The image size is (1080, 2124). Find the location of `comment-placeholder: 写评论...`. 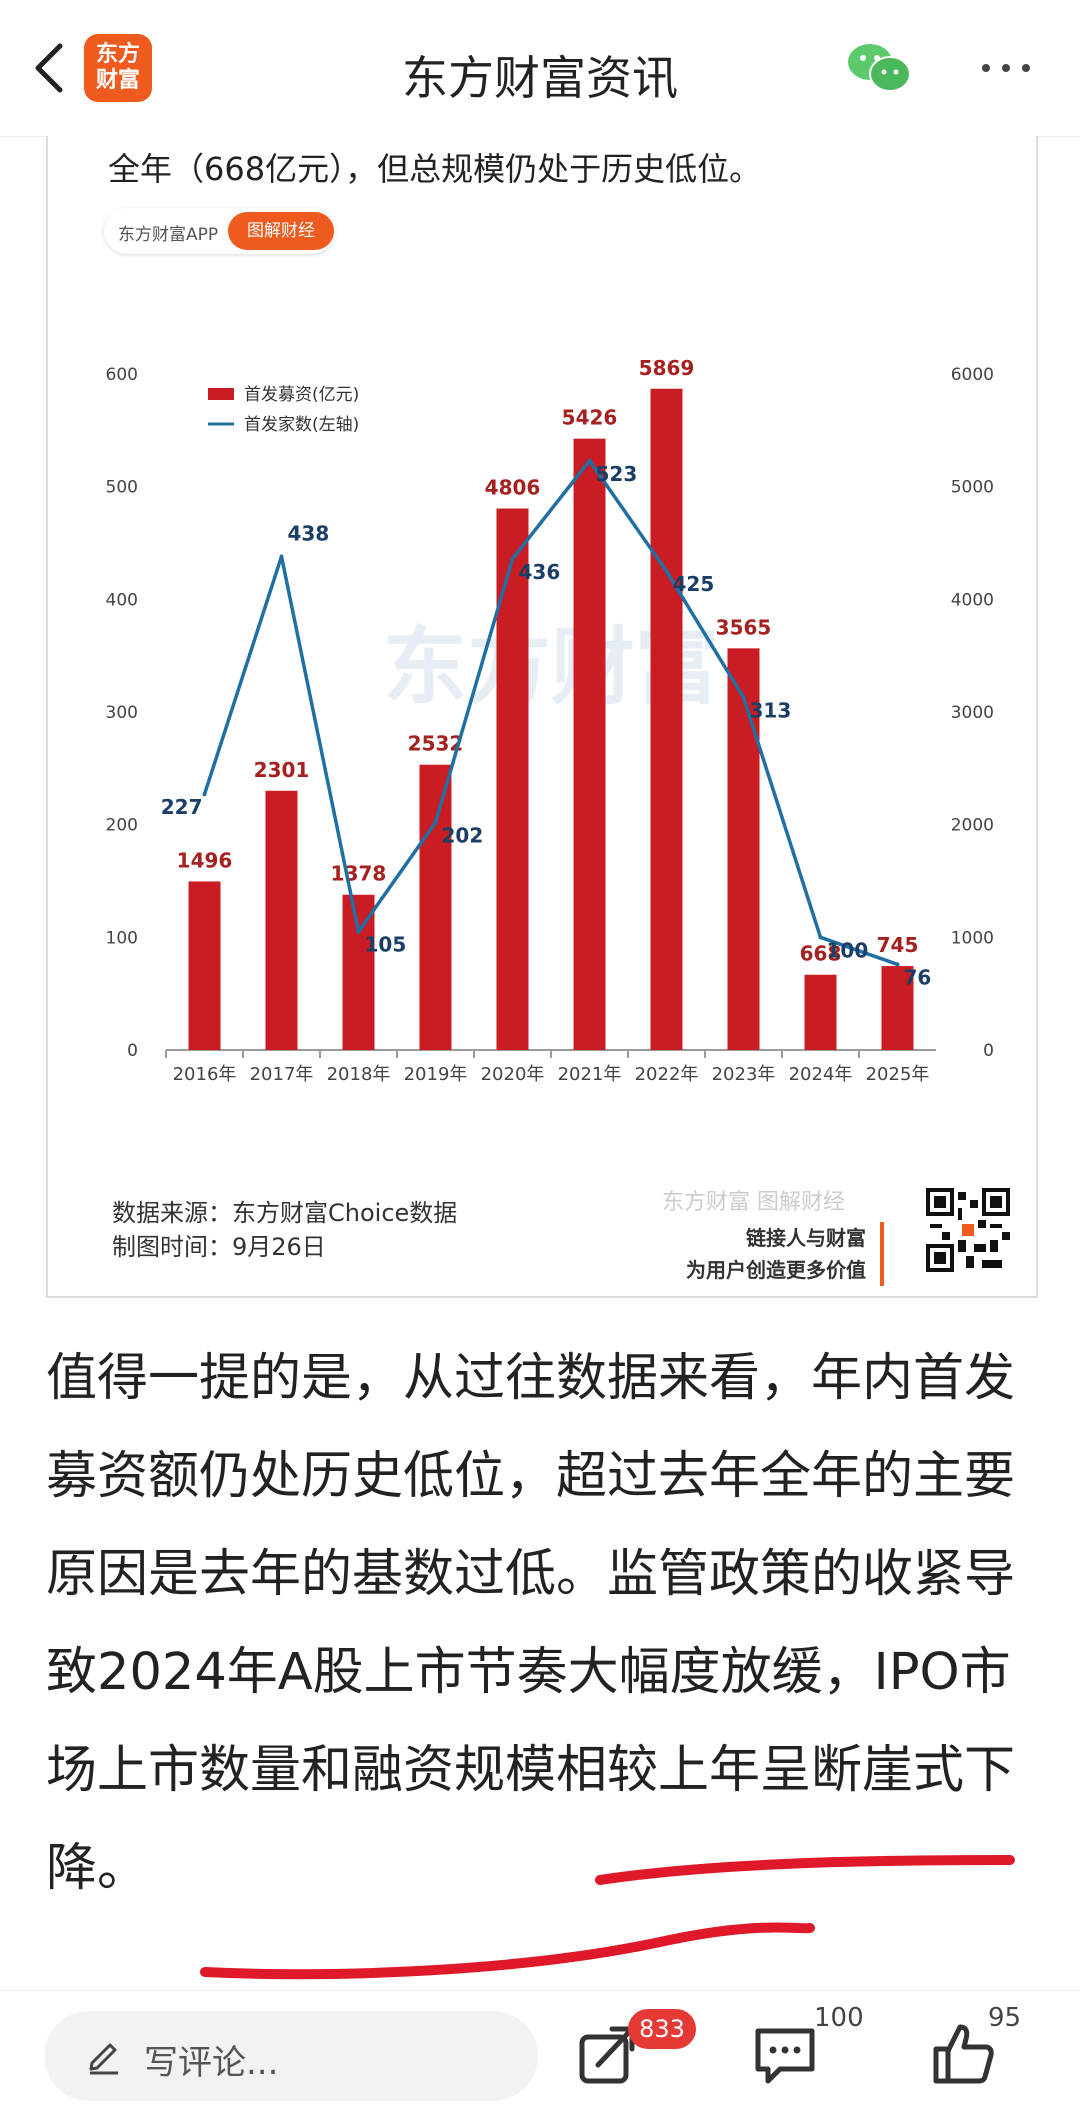

comment-placeholder: 写评论... is located at coordinates (211, 2063).